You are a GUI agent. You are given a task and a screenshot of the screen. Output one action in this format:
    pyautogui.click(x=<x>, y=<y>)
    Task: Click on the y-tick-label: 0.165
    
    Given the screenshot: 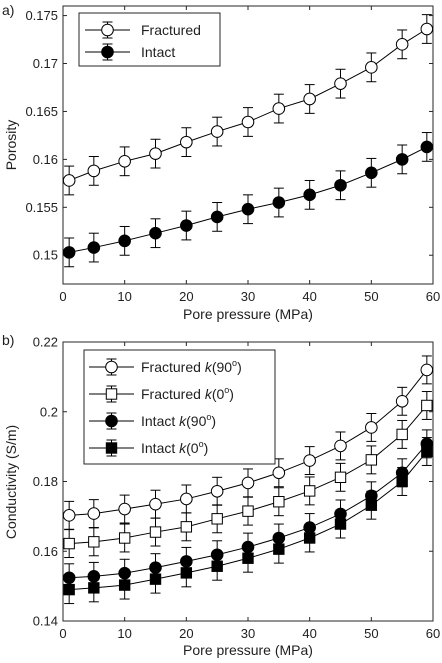 What is the action you would take?
    pyautogui.click(x=41, y=111)
    